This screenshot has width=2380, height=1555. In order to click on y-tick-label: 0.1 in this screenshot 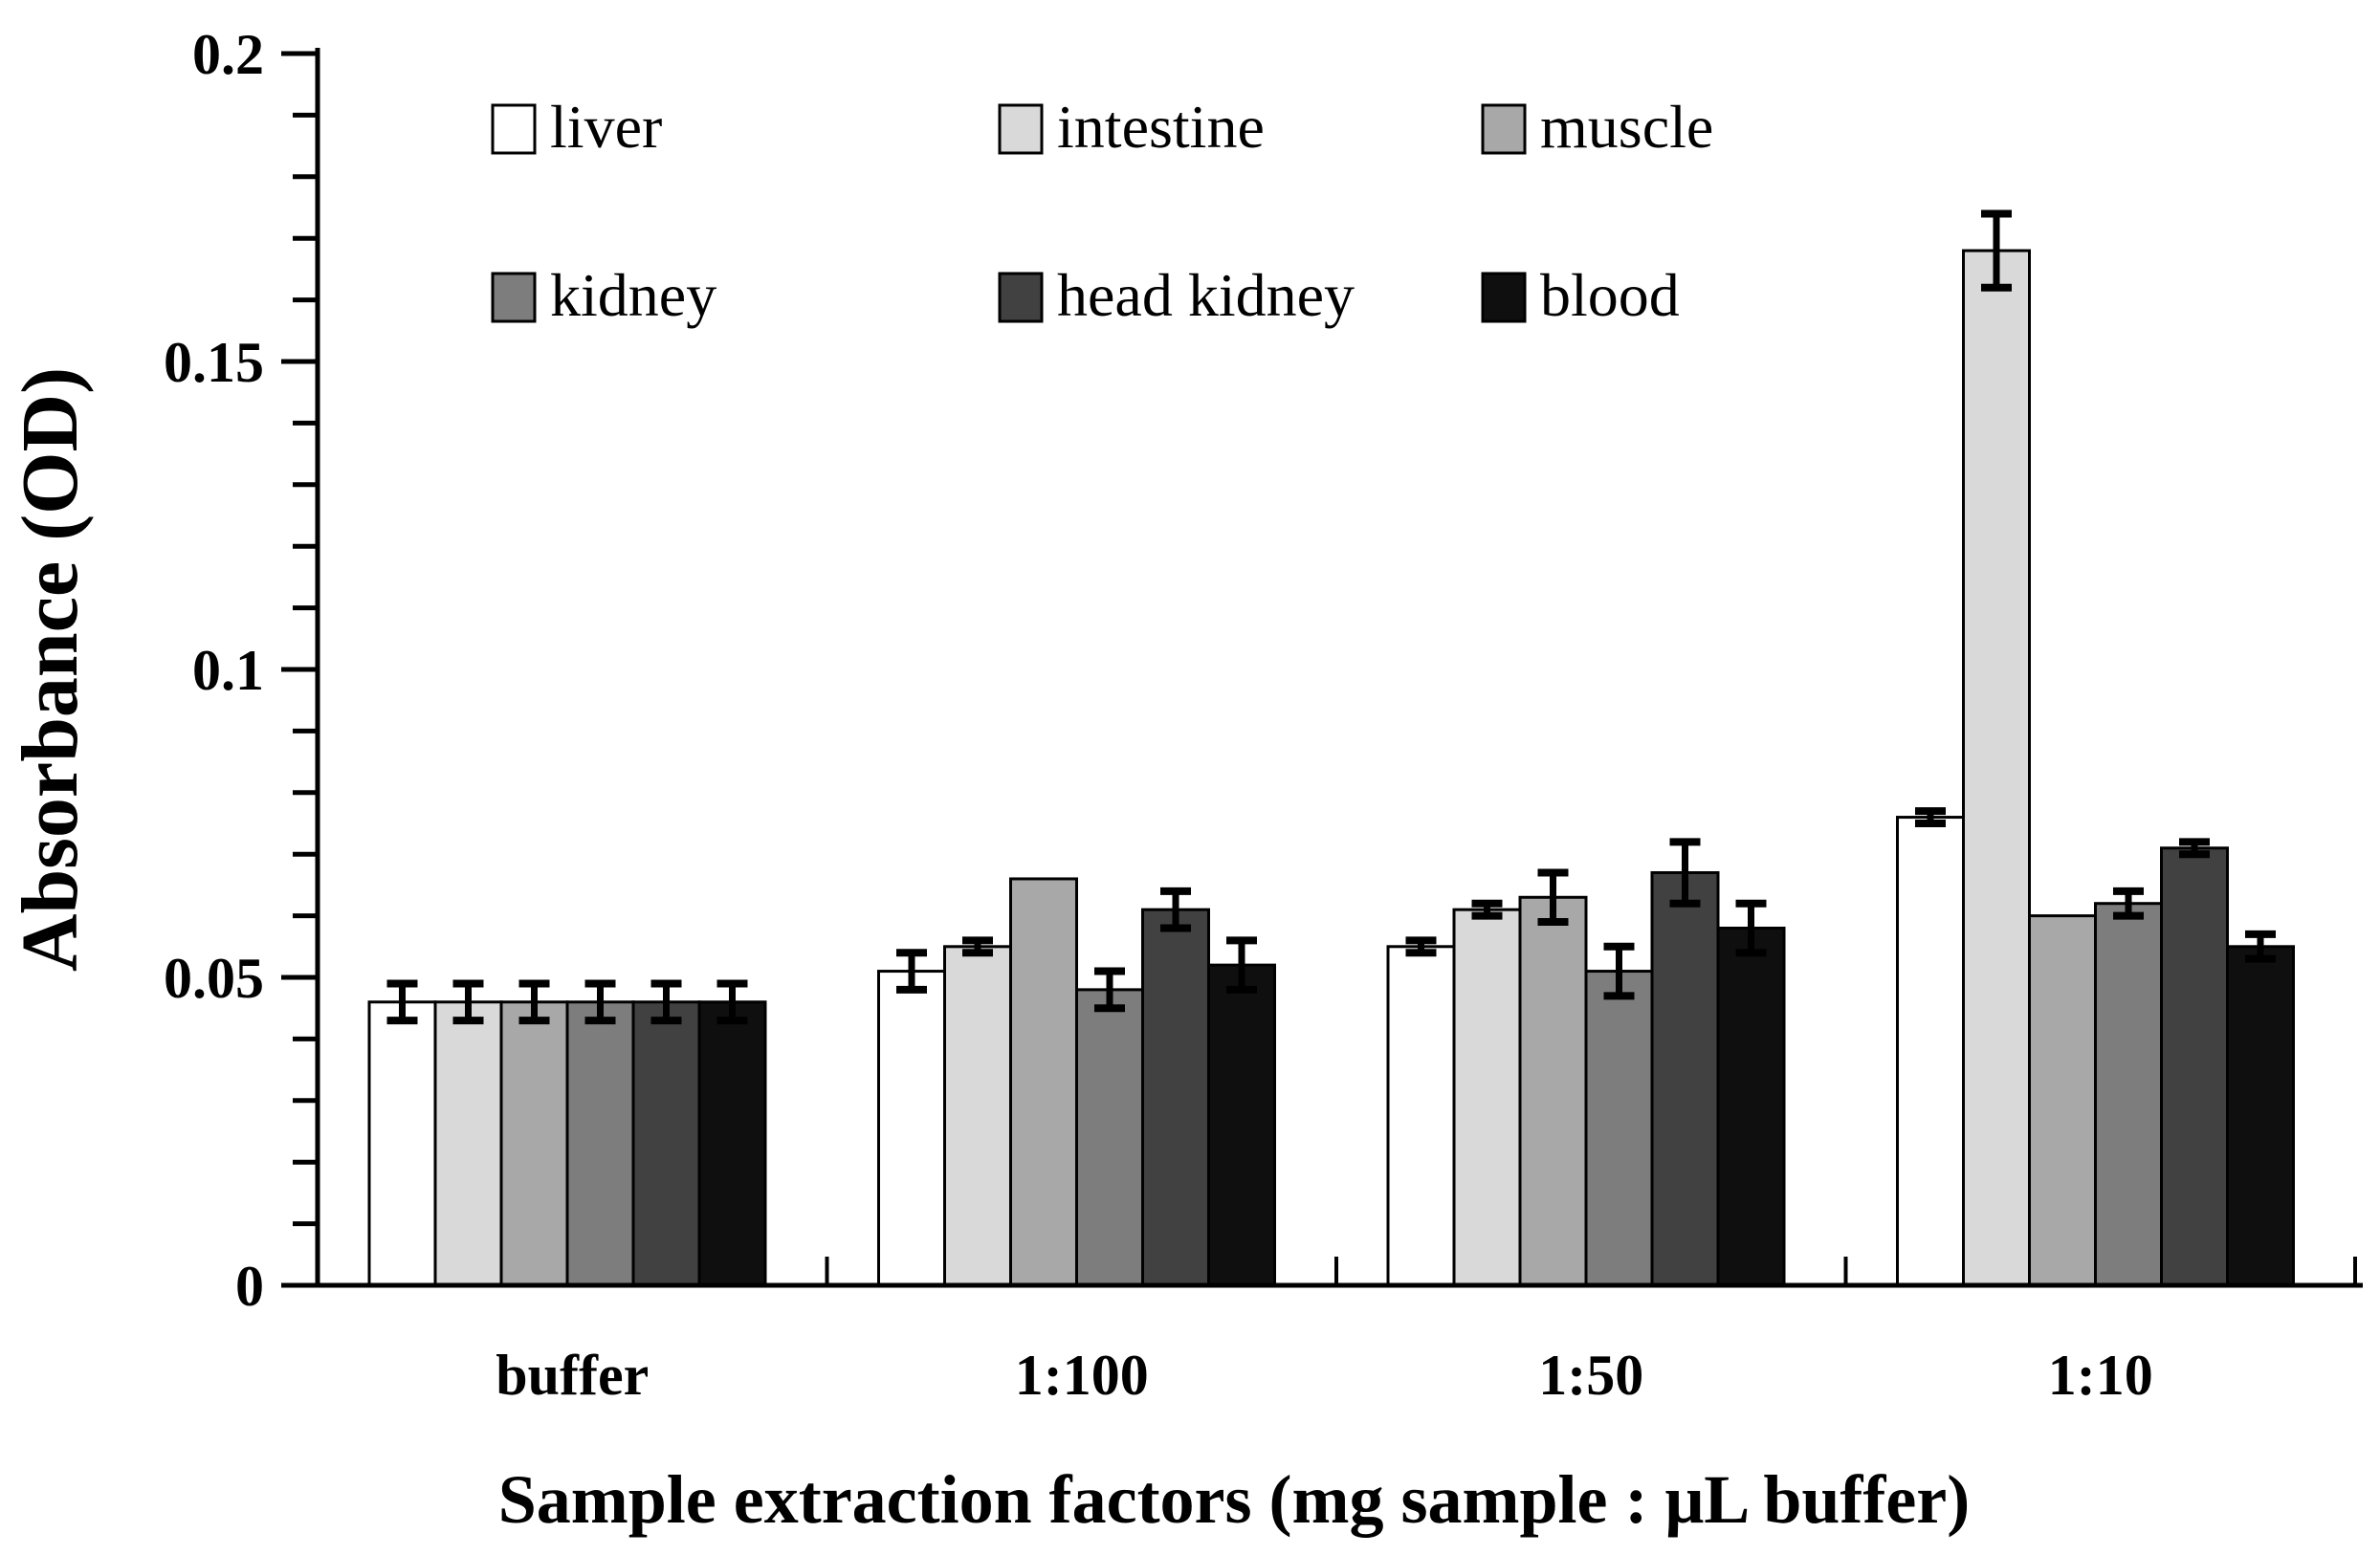, I will do `click(228, 670)`.